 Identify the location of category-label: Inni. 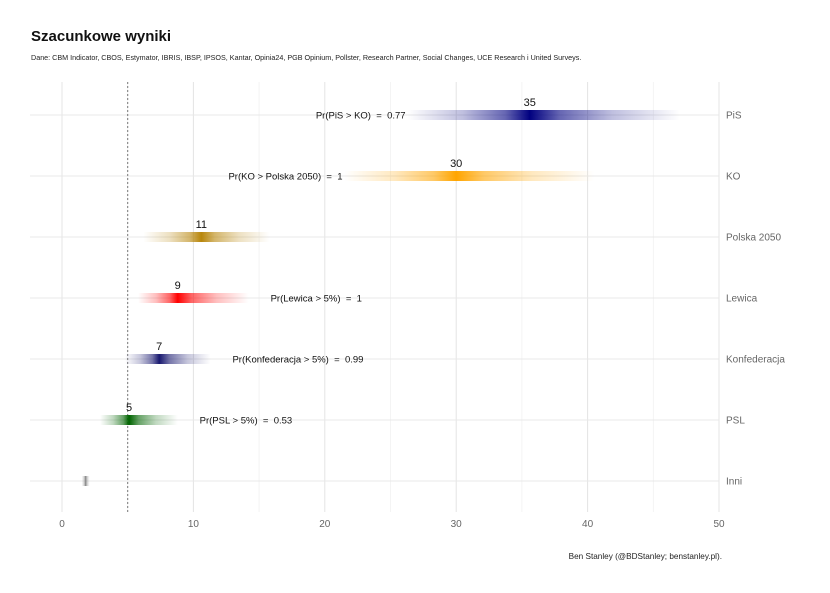
(734, 482).